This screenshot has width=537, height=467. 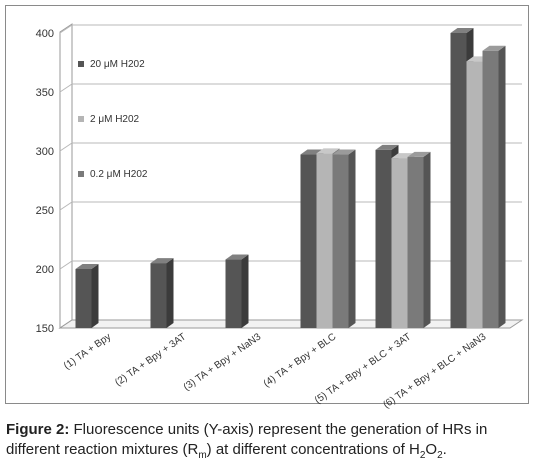 I want to click on left-wall, so click(x=66, y=176).